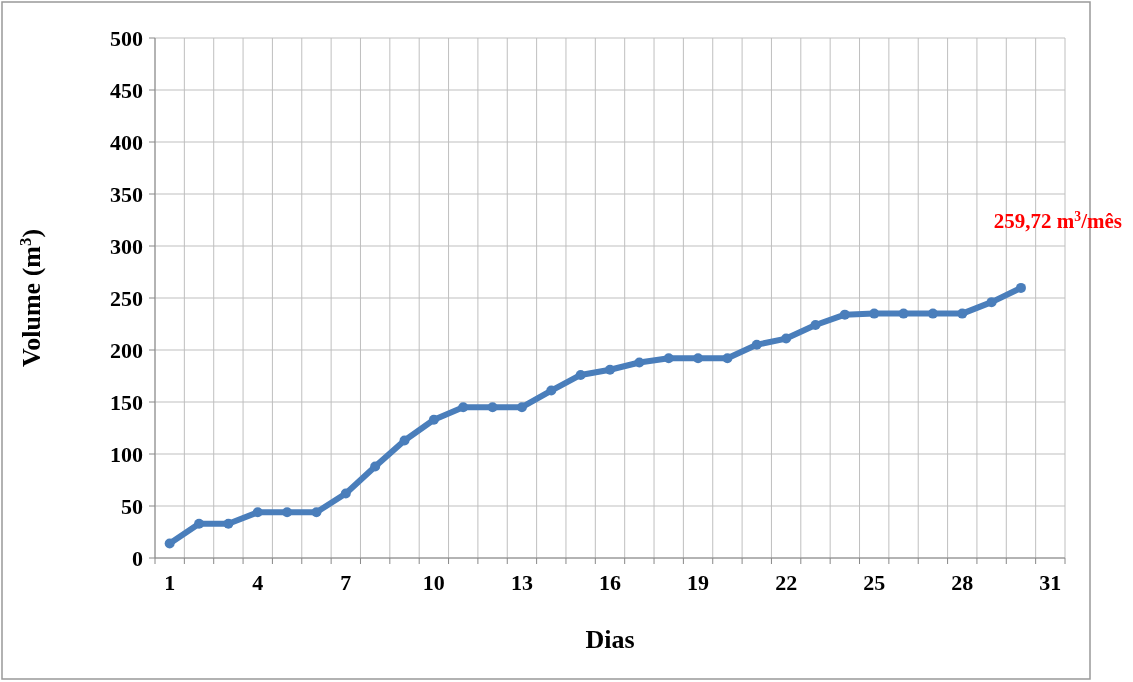  Describe the element at coordinates (126, 38) in the screenshot. I see `y-tick-label: 500` at that location.